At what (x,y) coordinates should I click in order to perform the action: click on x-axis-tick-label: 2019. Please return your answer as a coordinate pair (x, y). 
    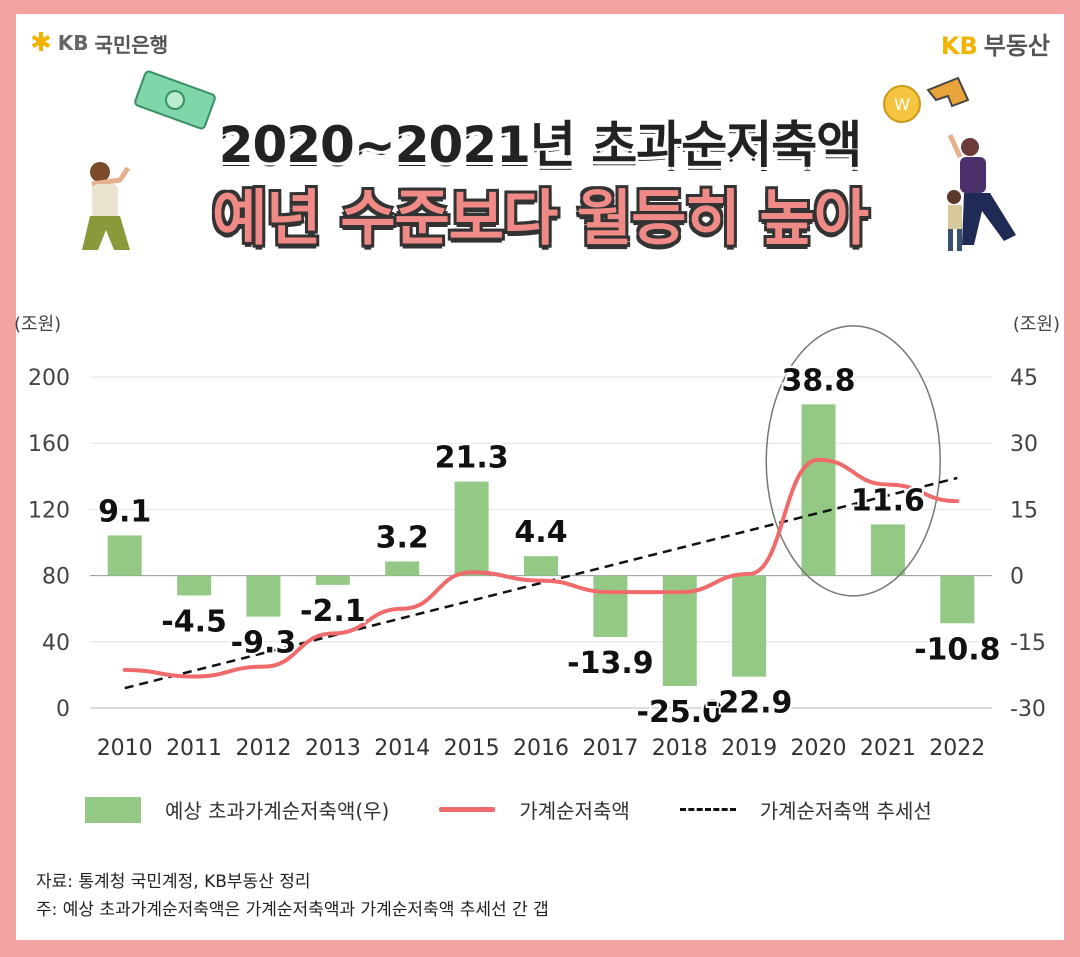
    Looking at the image, I should click on (749, 748).